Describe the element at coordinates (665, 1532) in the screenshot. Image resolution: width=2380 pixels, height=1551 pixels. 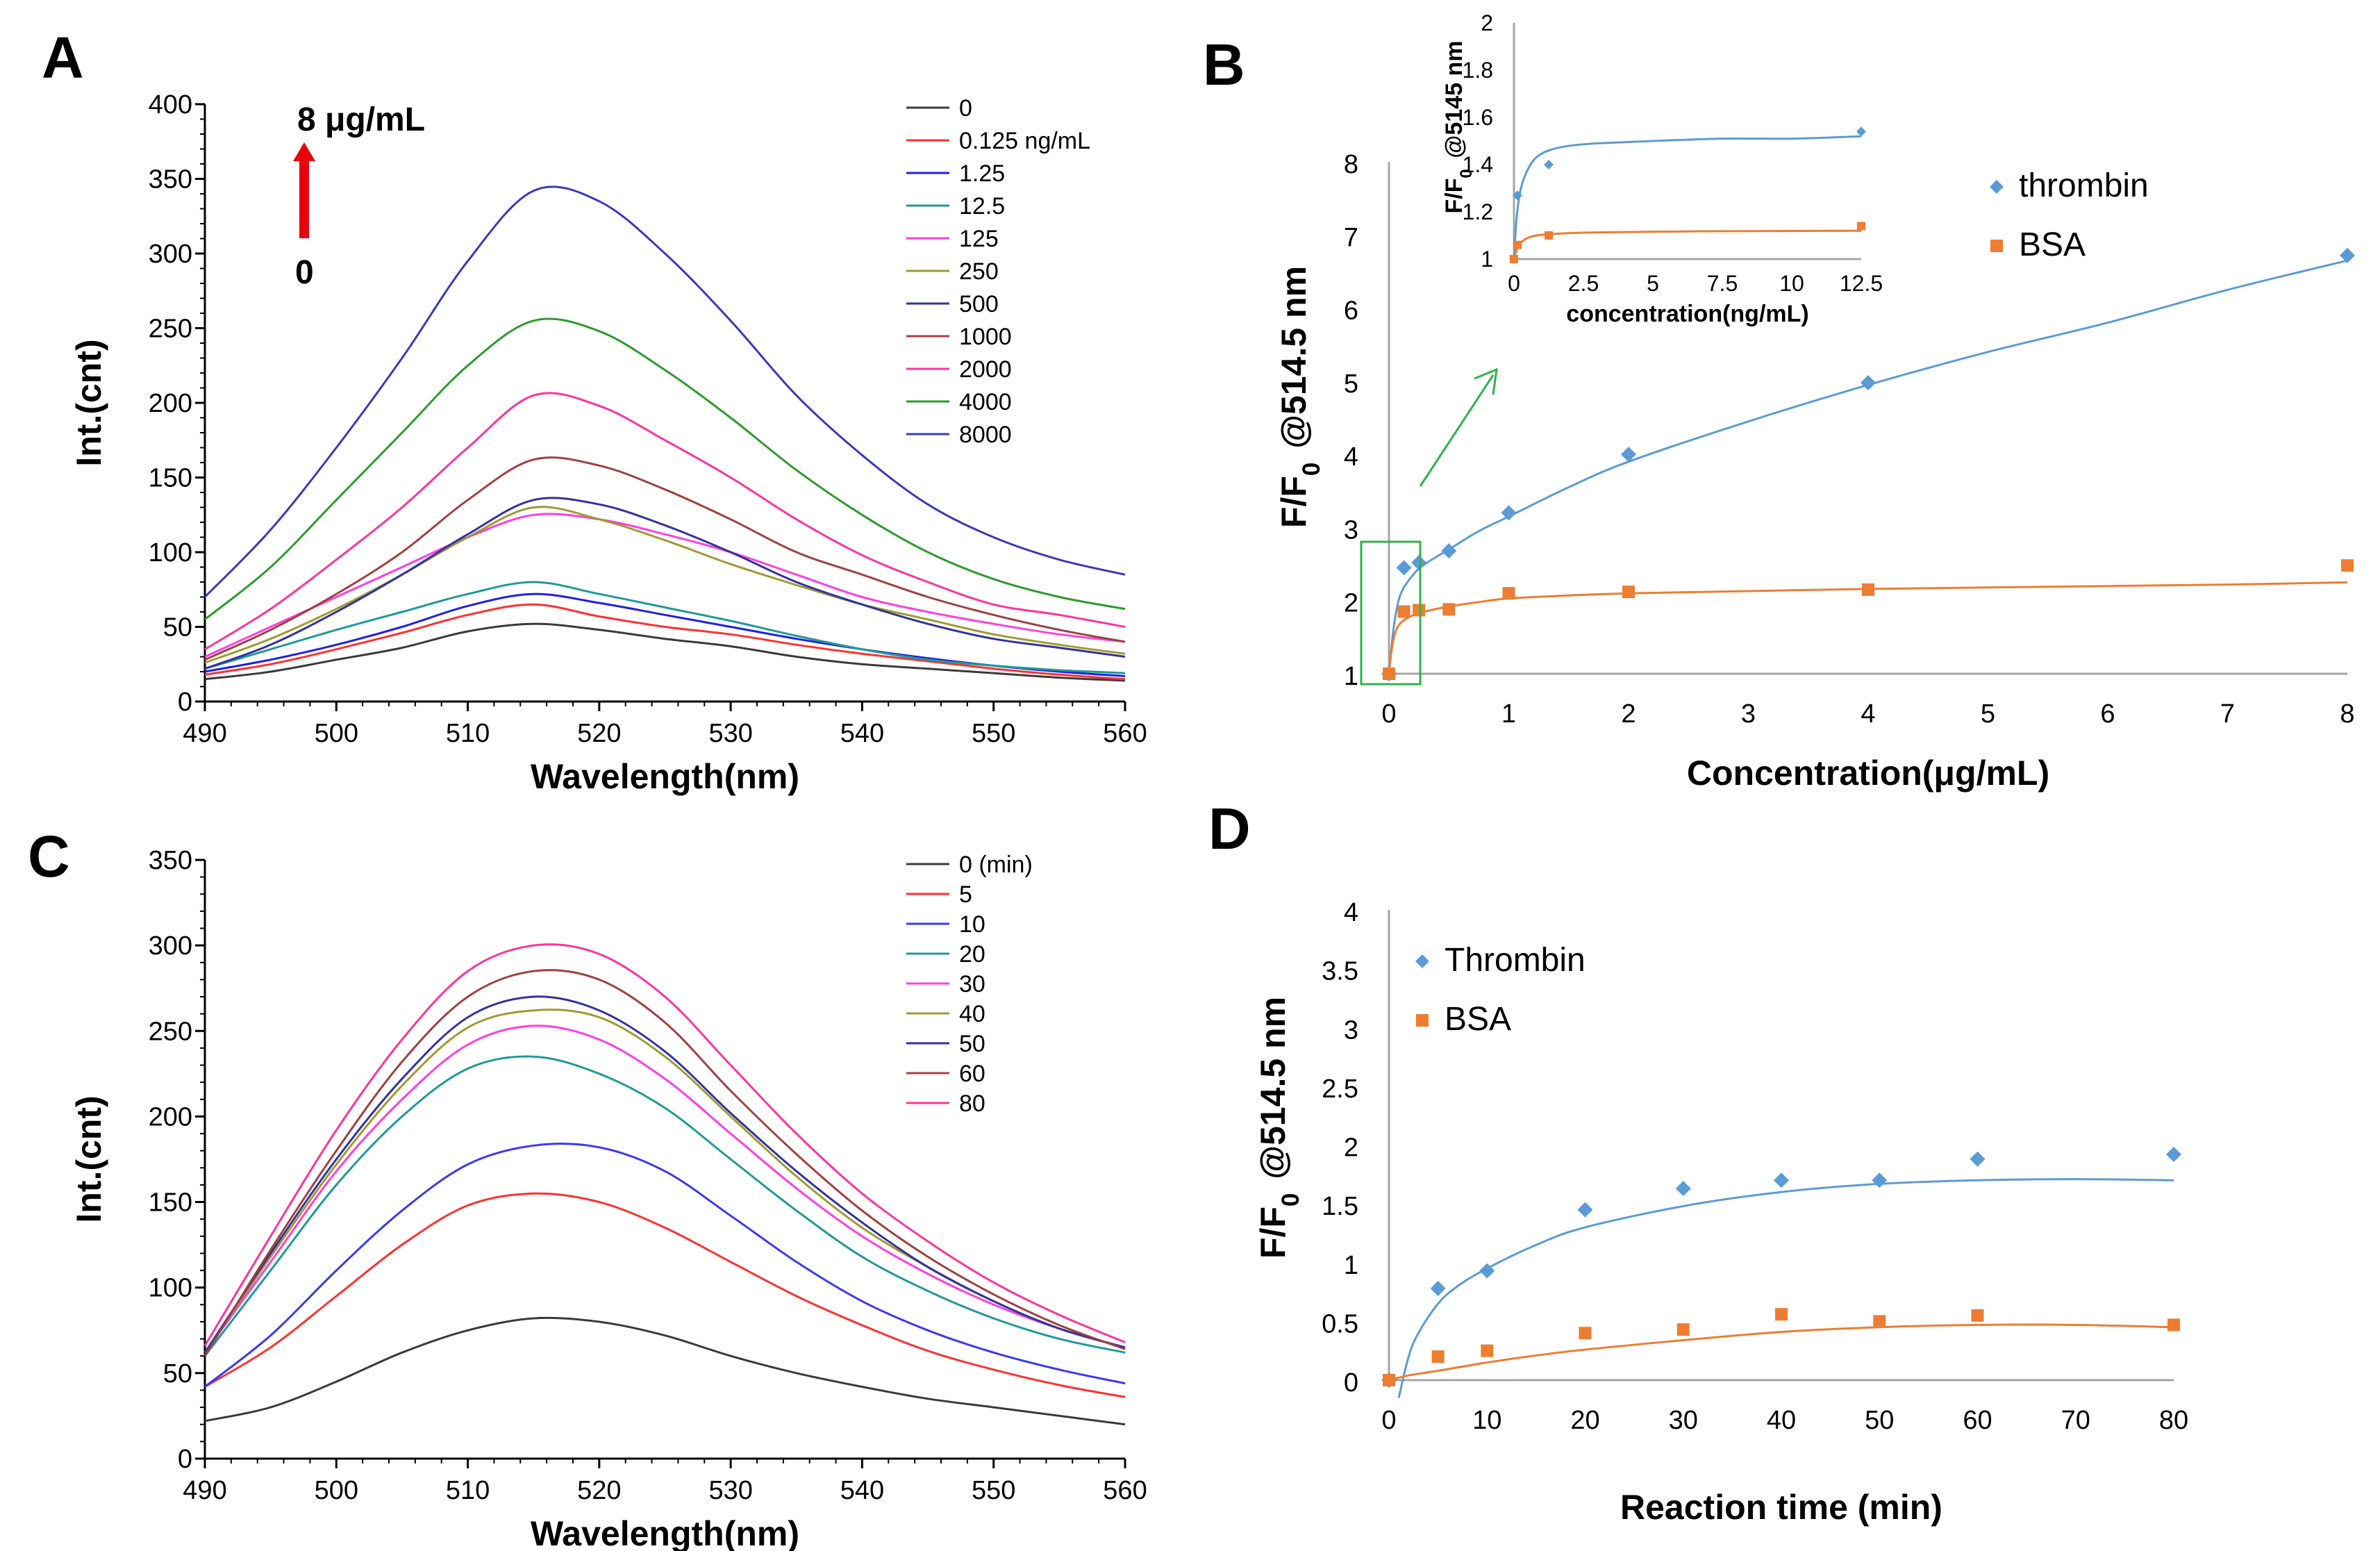
I see `panel-c-x-axis-title: Wavelength(nm)` at that location.